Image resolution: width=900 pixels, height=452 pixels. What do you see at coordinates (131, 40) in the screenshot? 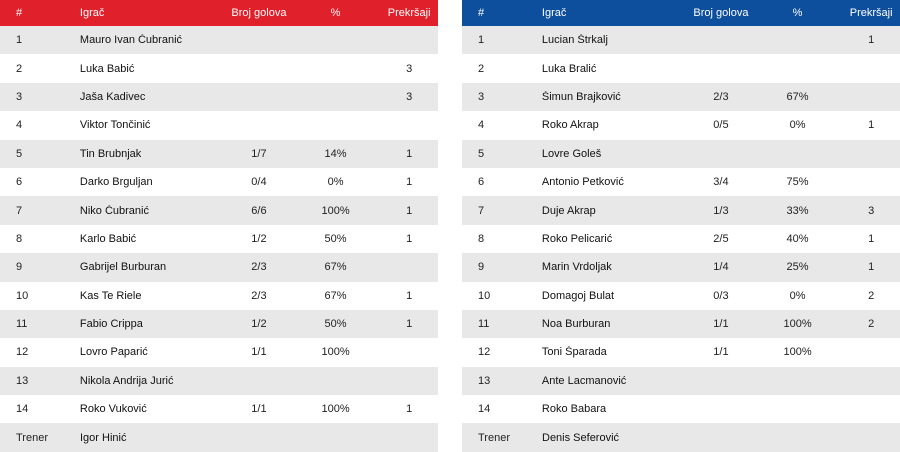
I see `player-name: Mauro Ivan Čubranić` at bounding box center [131, 40].